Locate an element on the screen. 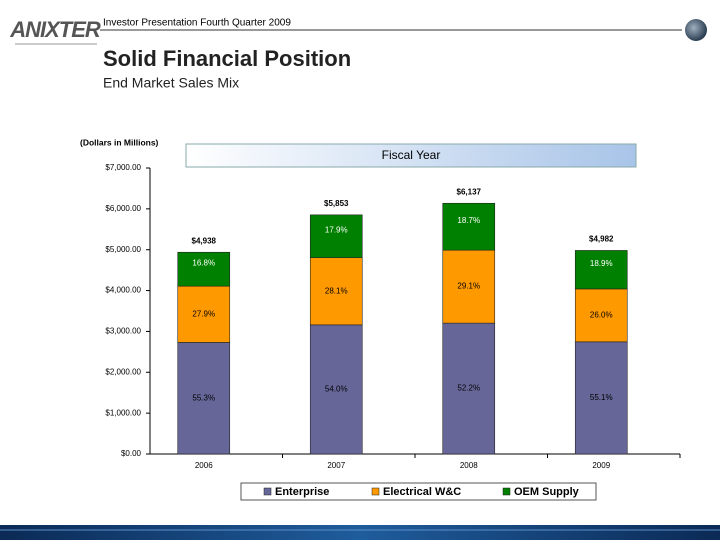 The height and width of the screenshot is (540, 720). total-label: $5,853 is located at coordinates (336, 203).